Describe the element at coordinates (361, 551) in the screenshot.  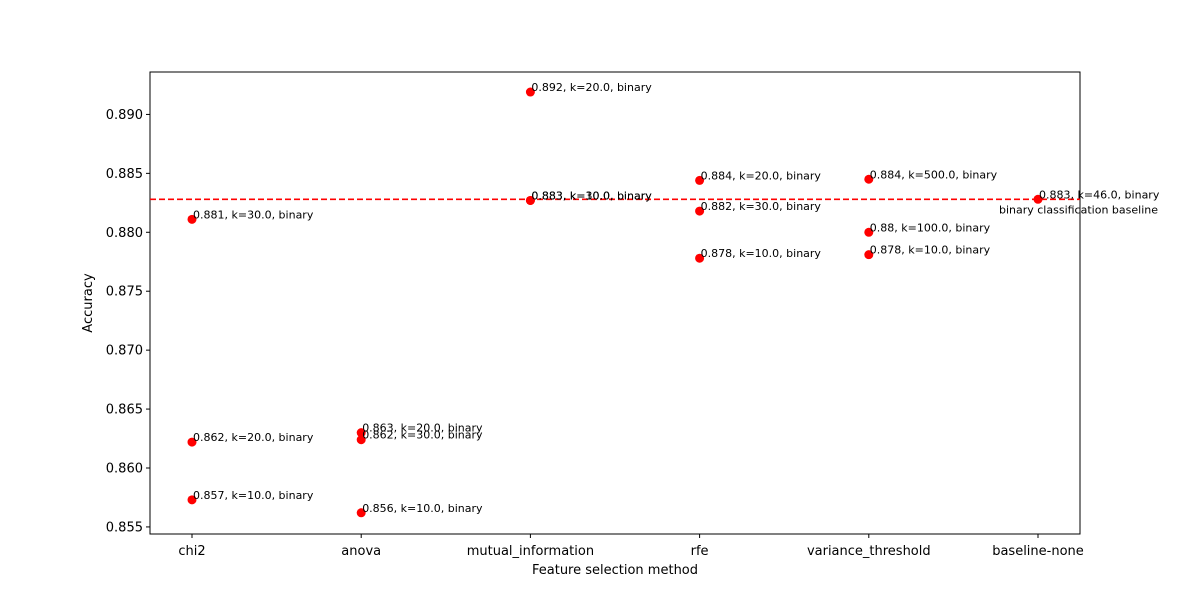
I see `x-tick-label: anova` at that location.